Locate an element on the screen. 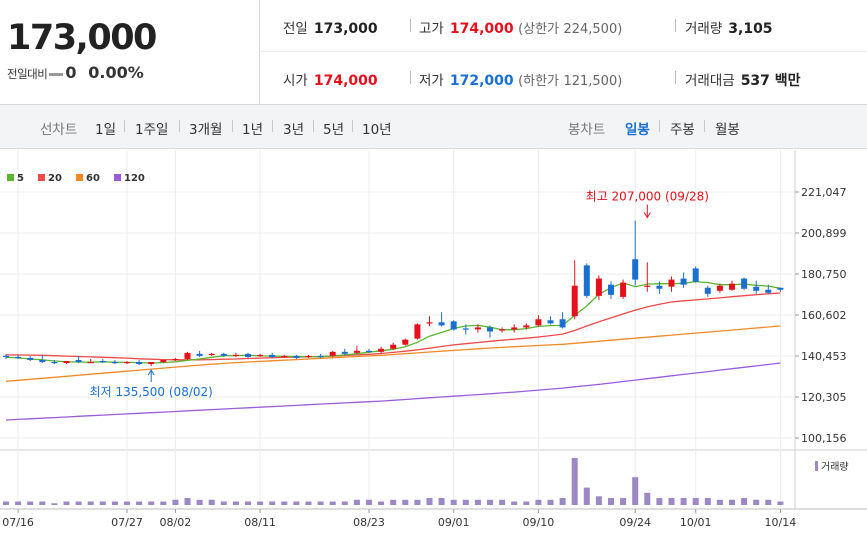 The height and width of the screenshot is (549, 867). x-tick-label: 10/14 is located at coordinates (781, 522).